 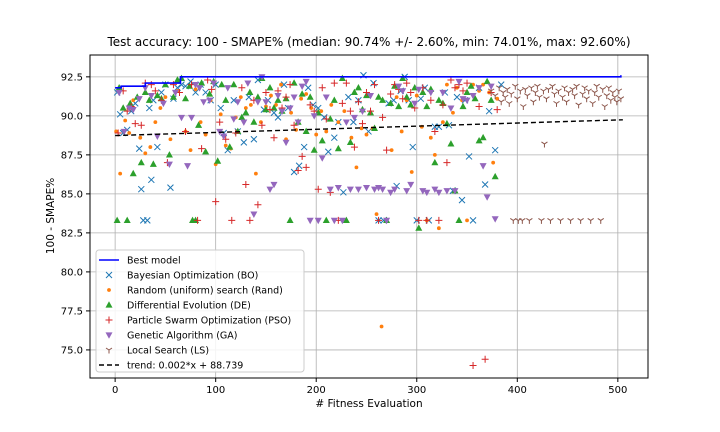 I want to click on legend-label: Bayesian Optimization (BO), so click(x=192, y=276).